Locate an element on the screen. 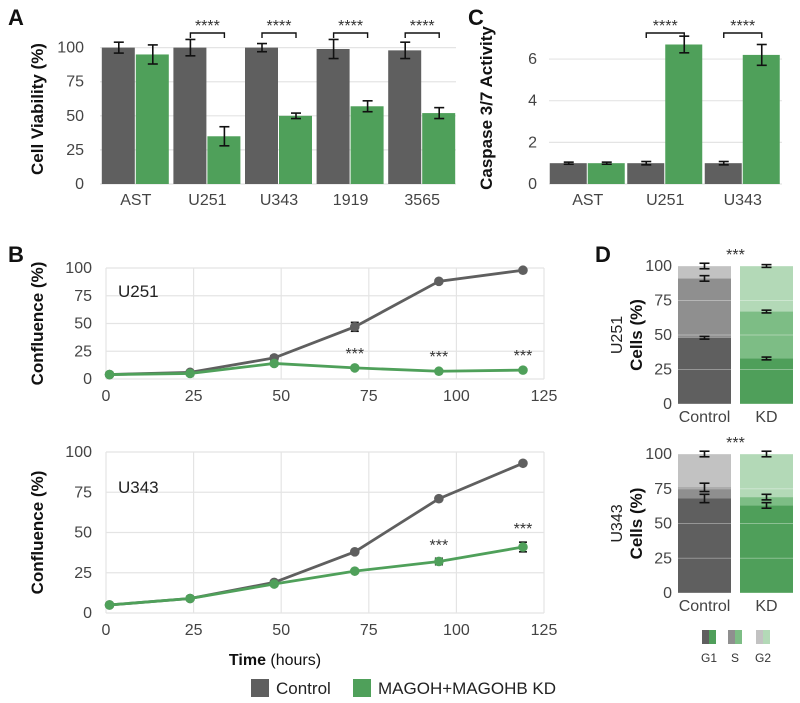  chart-B2-xtick-label: 50 is located at coordinates (281, 630).